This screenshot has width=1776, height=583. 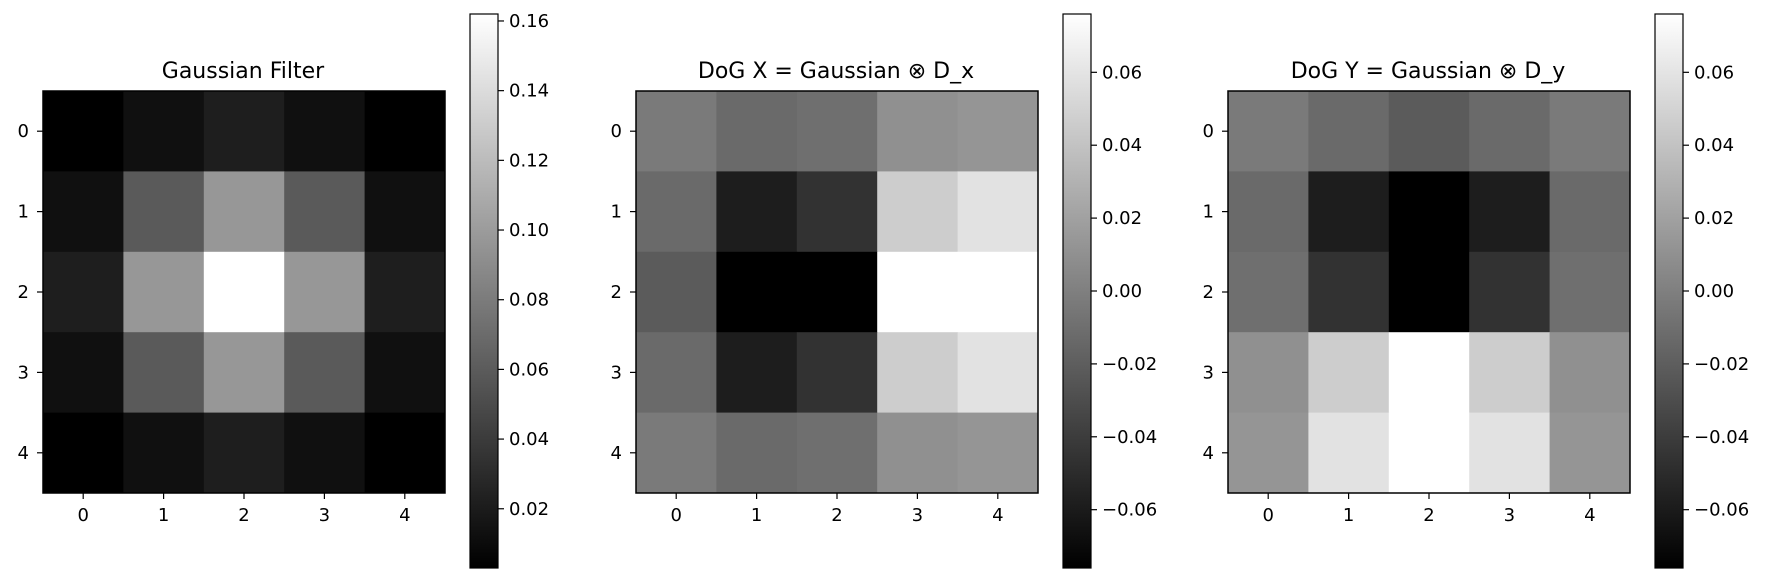 I want to click on chart-title: DoG X = Gaussian ⊗ D_x, so click(x=836, y=71).